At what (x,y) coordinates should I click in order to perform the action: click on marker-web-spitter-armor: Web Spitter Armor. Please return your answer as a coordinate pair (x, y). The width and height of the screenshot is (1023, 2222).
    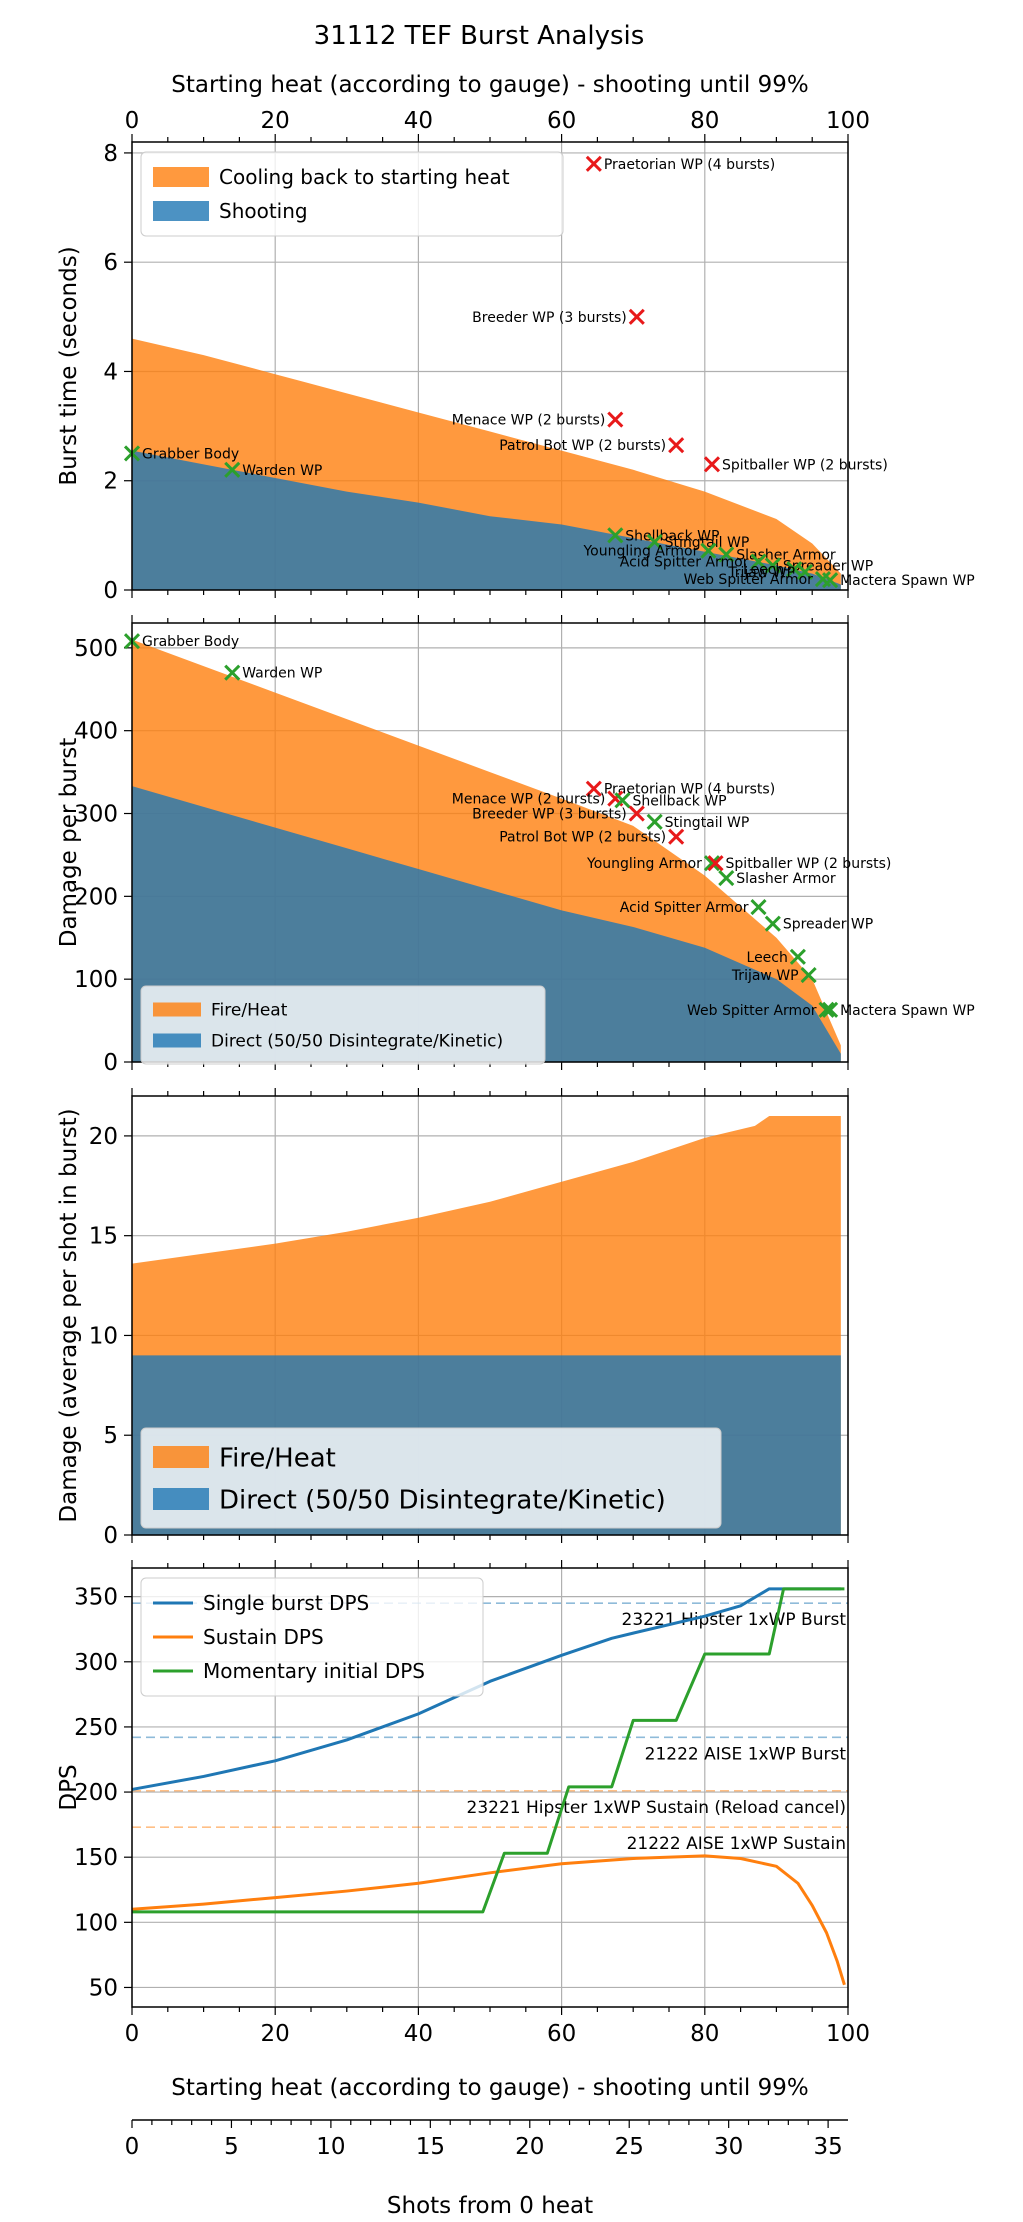
    Looking at the image, I should click on (757, 579).